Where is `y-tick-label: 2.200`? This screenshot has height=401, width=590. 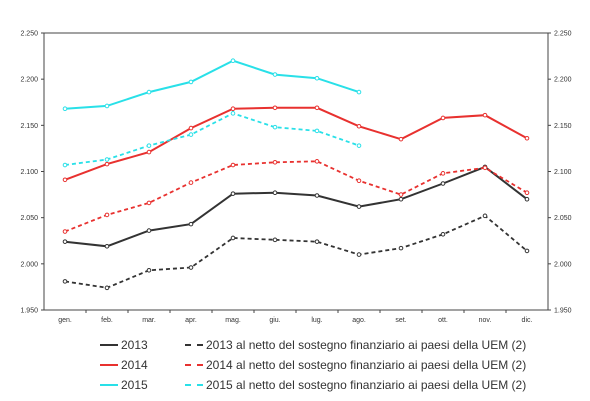
y-tick-label: 2.200 is located at coordinates (29, 80).